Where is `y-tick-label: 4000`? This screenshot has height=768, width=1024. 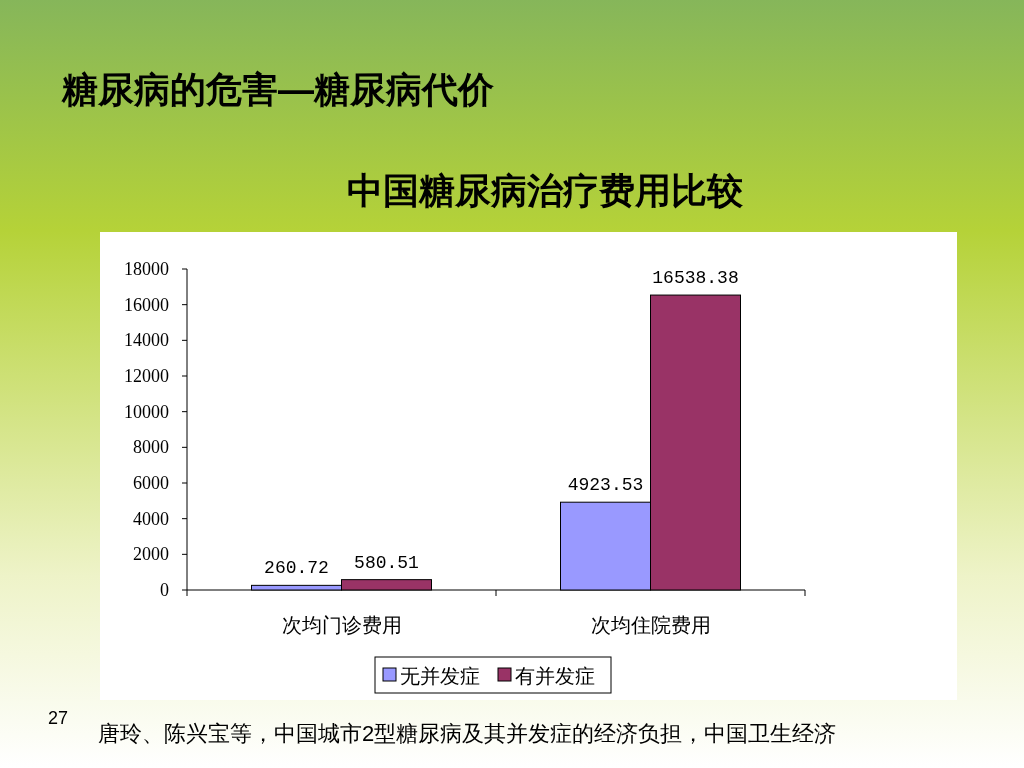
y-tick-label: 4000 is located at coordinates (151, 518).